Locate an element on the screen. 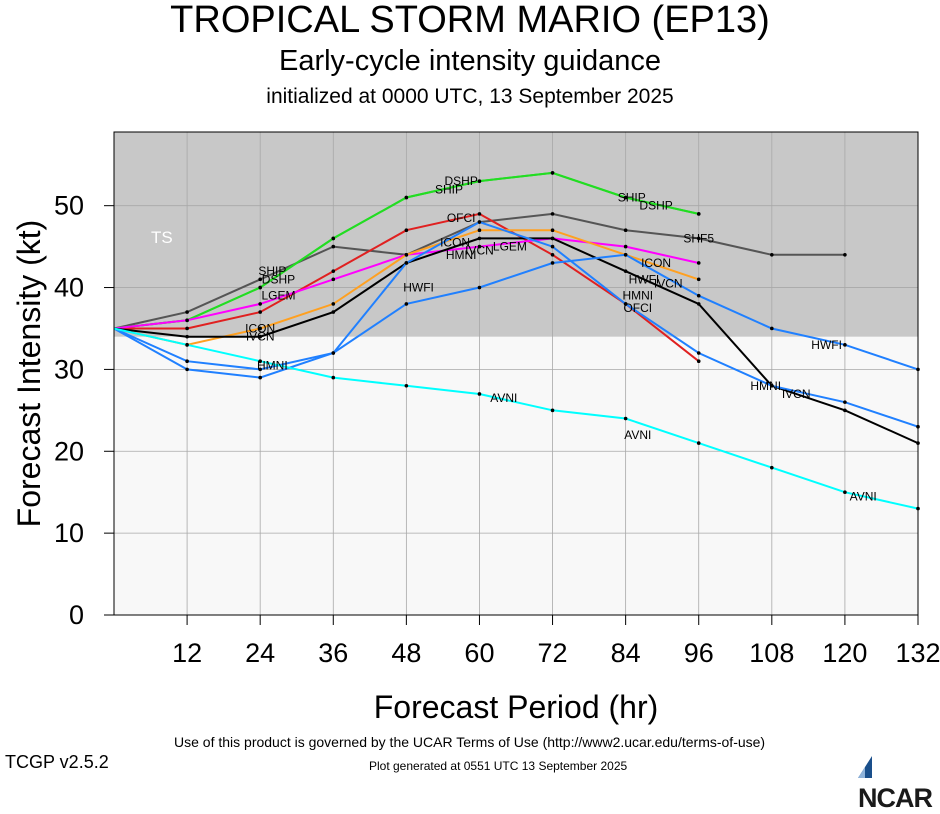  ncar-logo-text: NCAR is located at coordinates (895, 798).